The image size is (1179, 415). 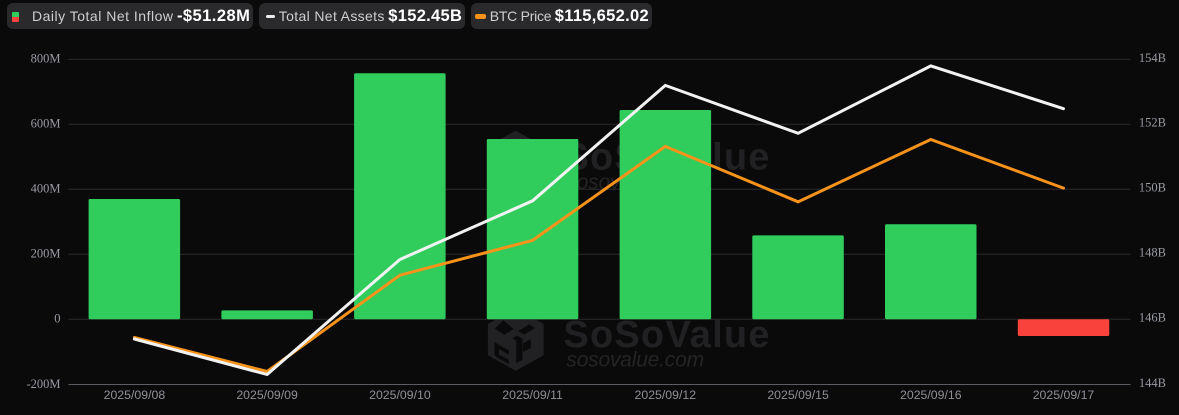 What do you see at coordinates (931, 395) in the screenshot?
I see `svg-text: 2025/09/16` at bounding box center [931, 395].